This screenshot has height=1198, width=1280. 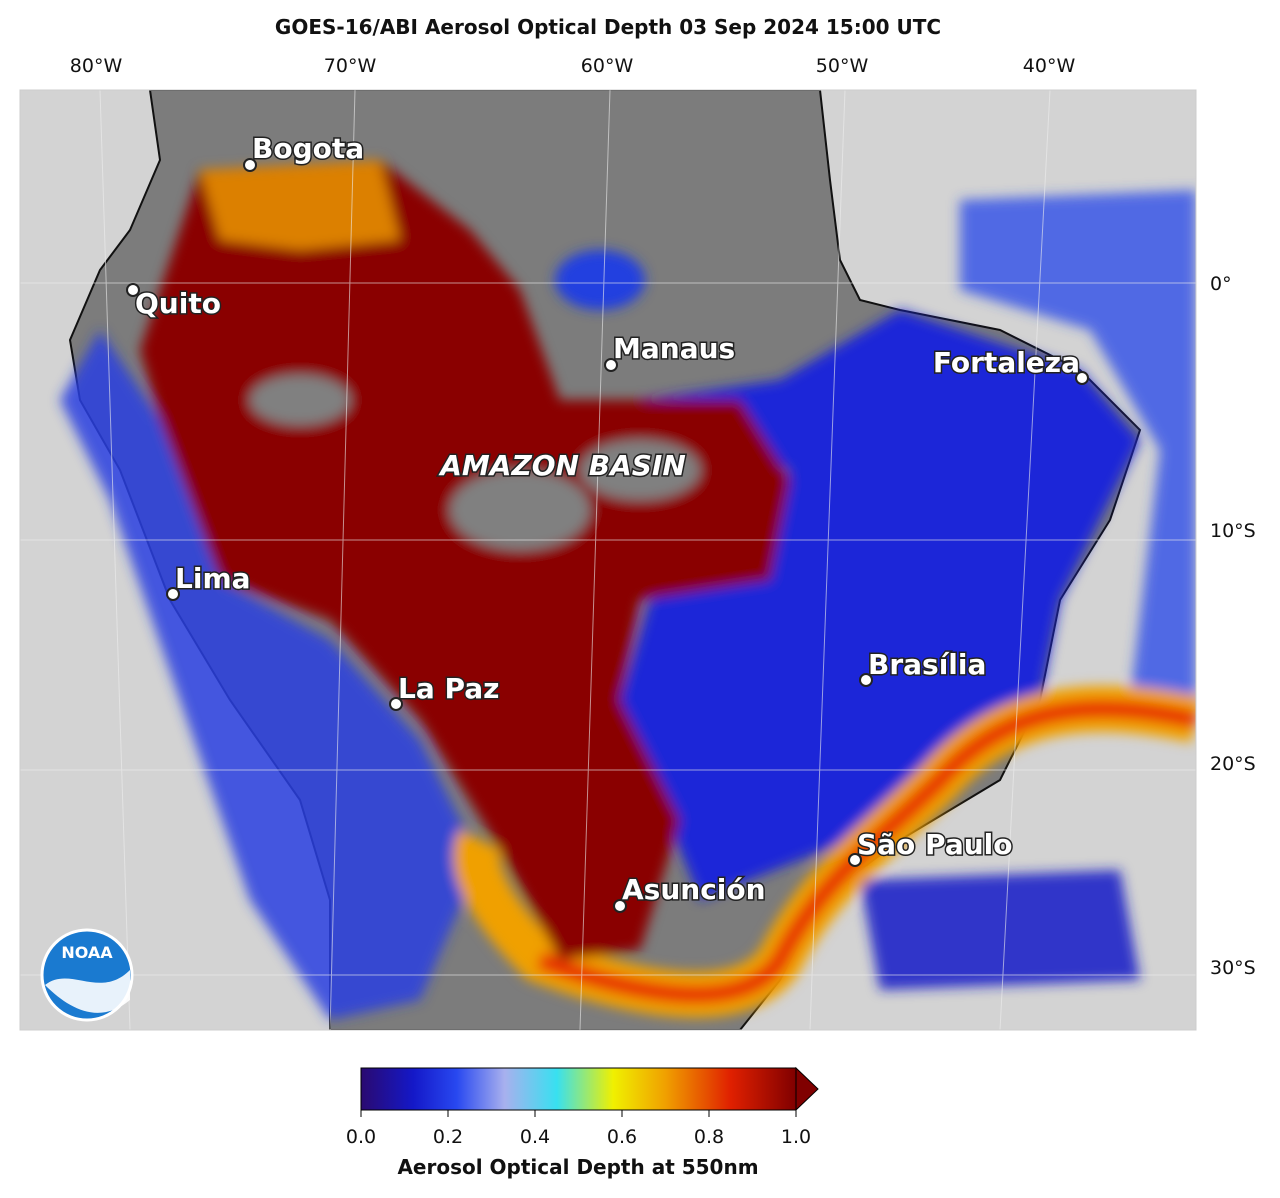 I want to click on city-label: Brasília, so click(x=927, y=664).